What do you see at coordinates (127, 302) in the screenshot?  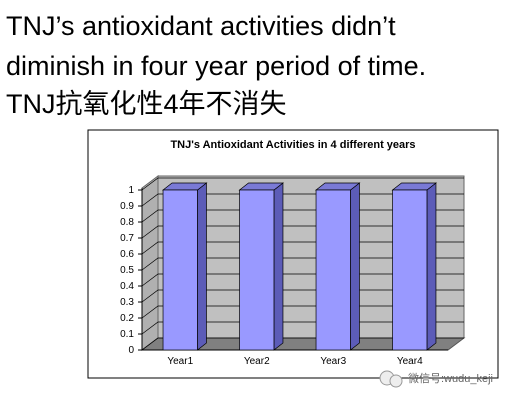 I see `y-tick-label: 0.3` at bounding box center [127, 302].